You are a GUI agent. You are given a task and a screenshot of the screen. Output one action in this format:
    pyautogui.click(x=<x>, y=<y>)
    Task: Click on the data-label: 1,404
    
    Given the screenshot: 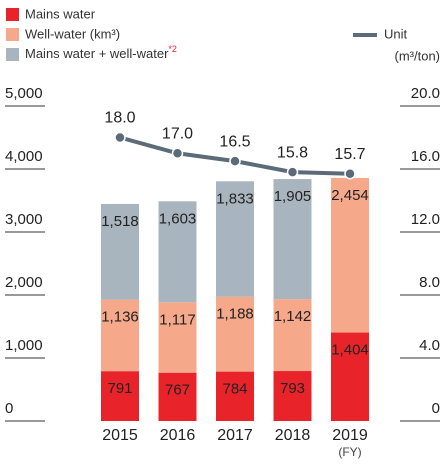 What is the action you would take?
    pyautogui.click(x=350, y=350)
    